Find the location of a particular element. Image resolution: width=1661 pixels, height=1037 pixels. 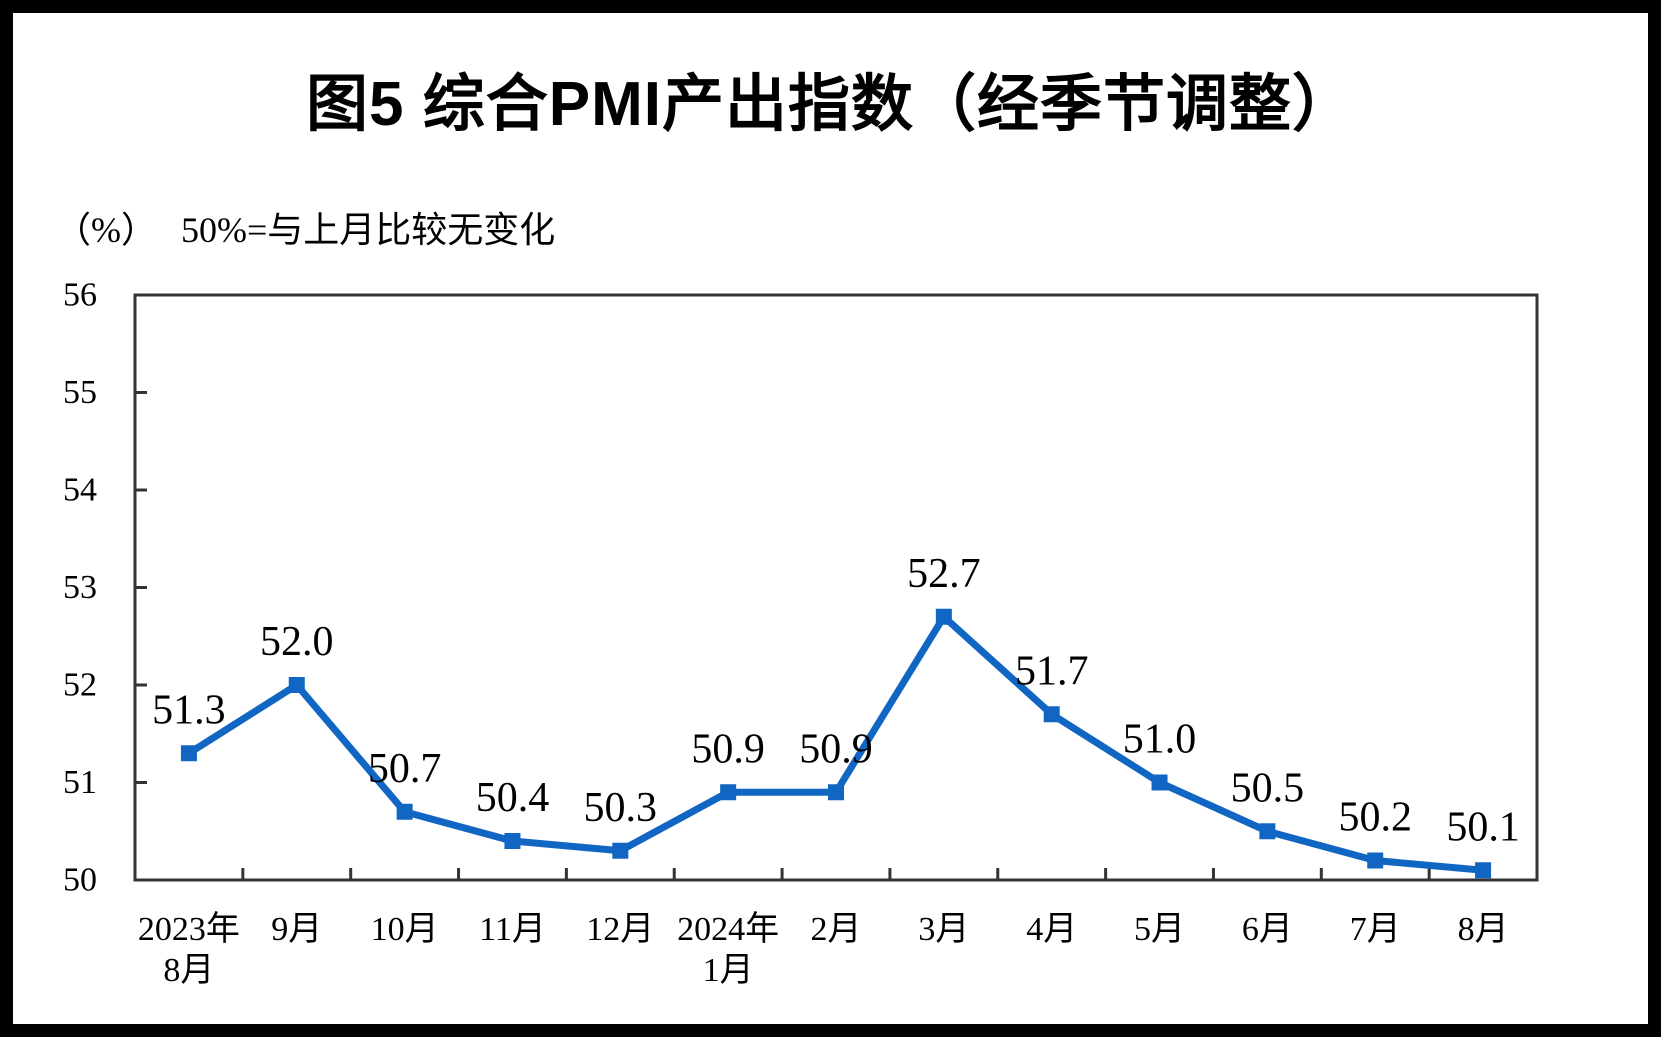

data-point-label: 51.0 is located at coordinates (1160, 740).